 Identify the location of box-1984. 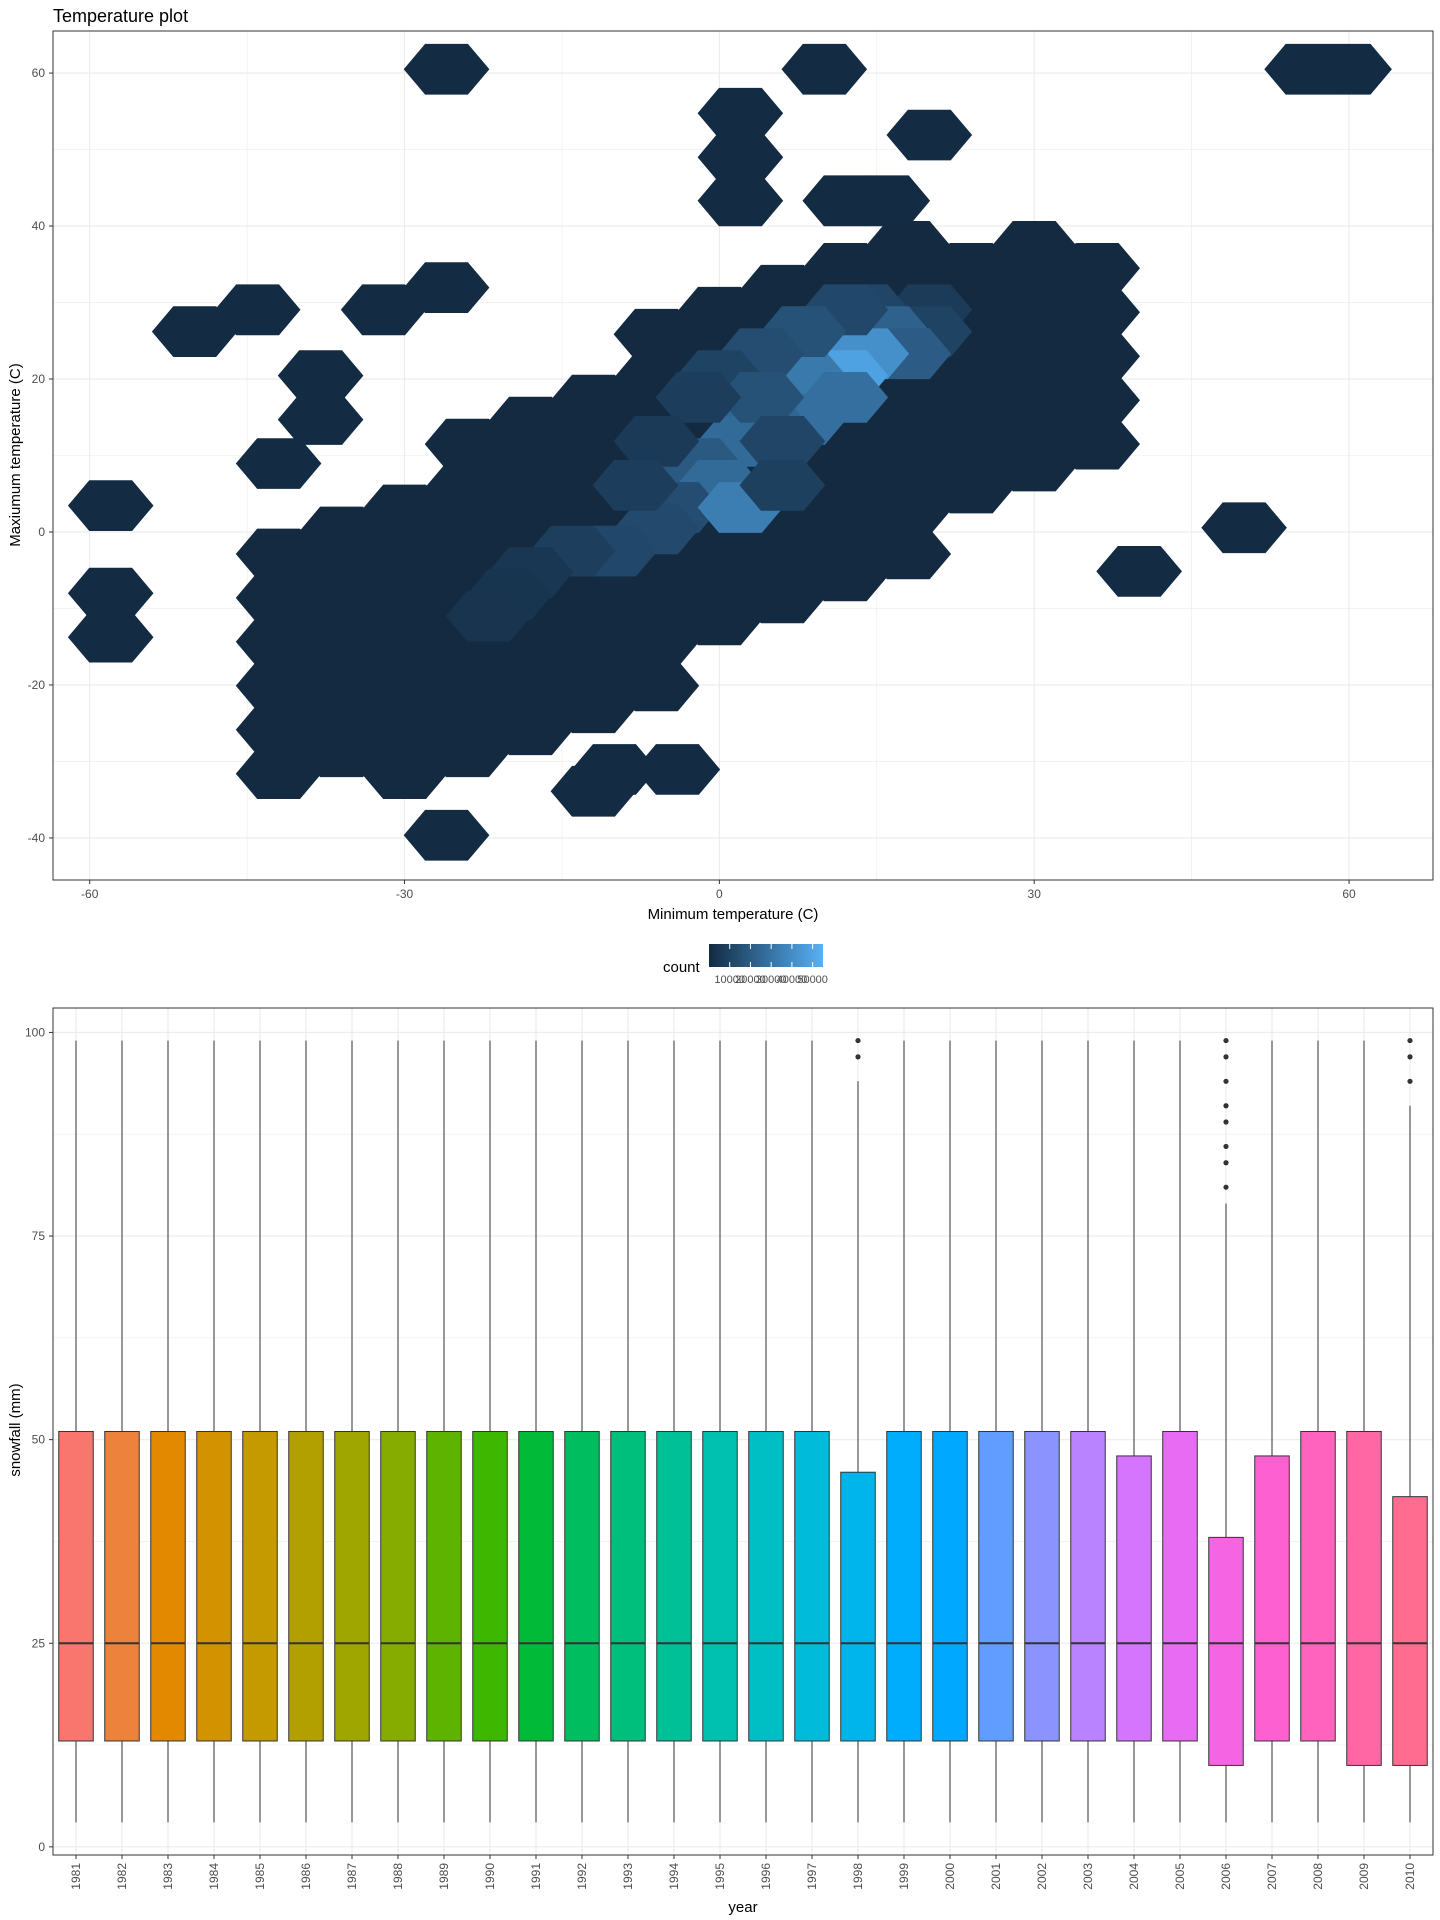
(214, 1431).